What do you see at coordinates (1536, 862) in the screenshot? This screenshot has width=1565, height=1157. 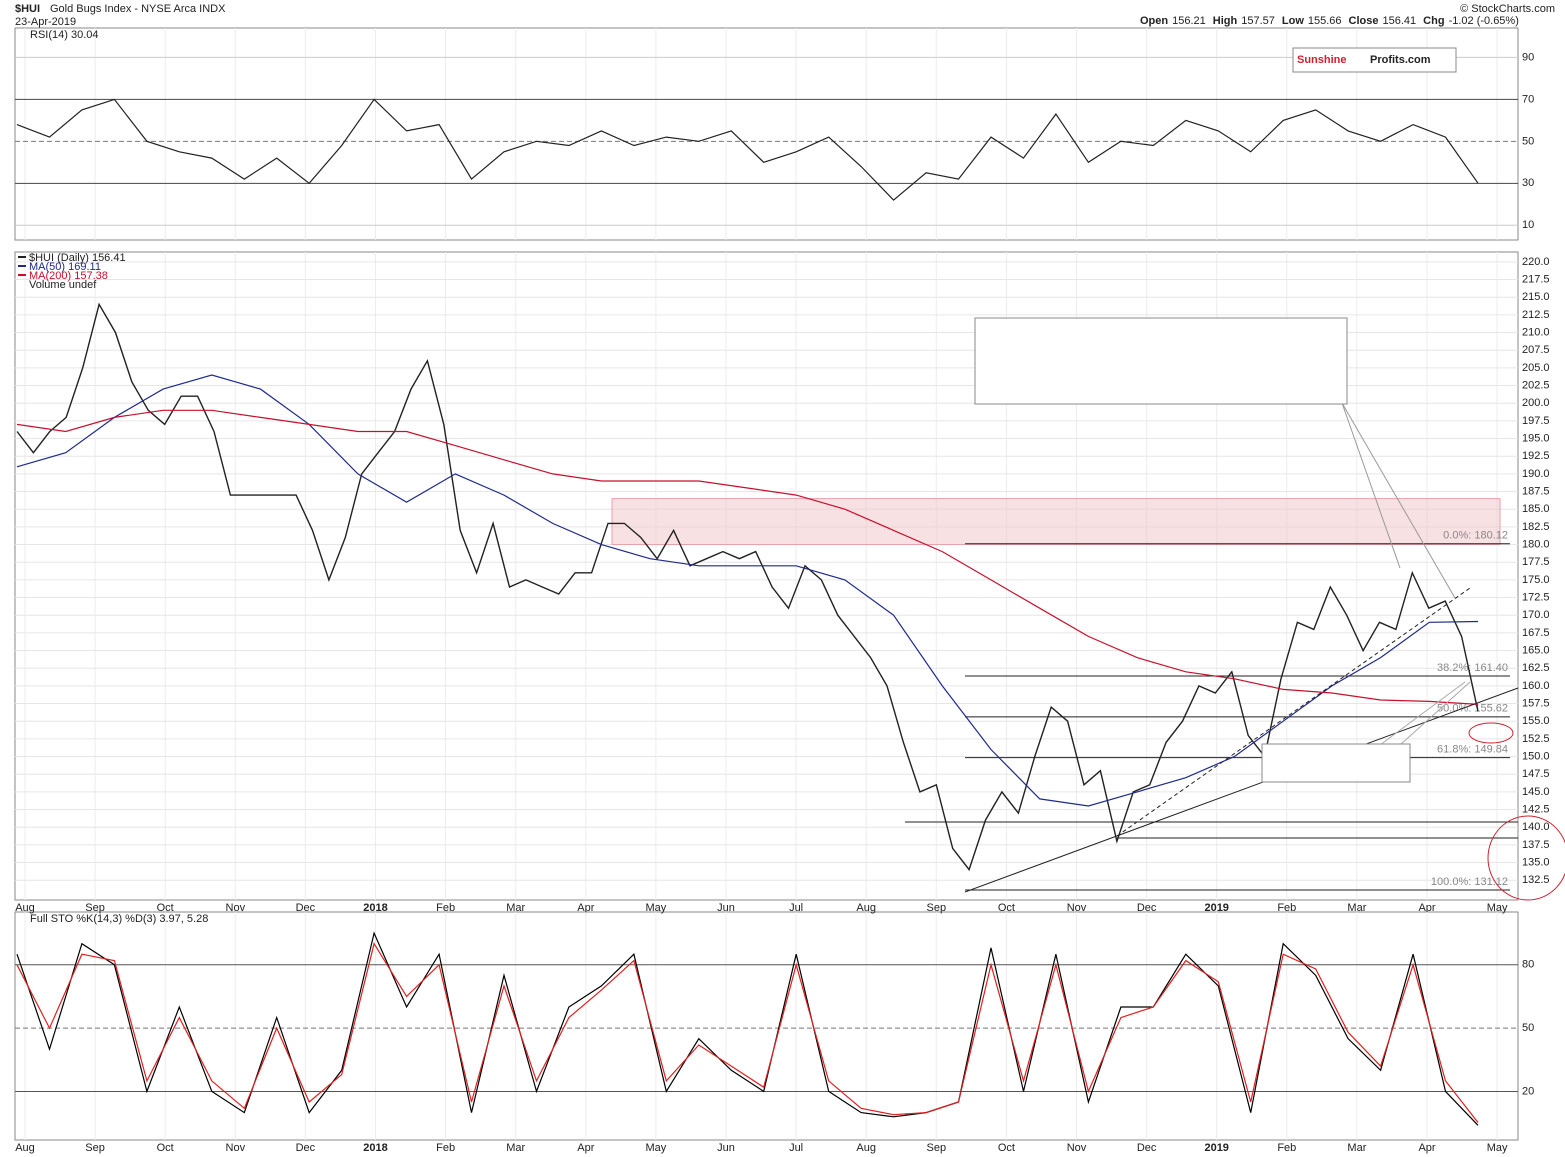 I see `y-tick-label: 135.0` at bounding box center [1536, 862].